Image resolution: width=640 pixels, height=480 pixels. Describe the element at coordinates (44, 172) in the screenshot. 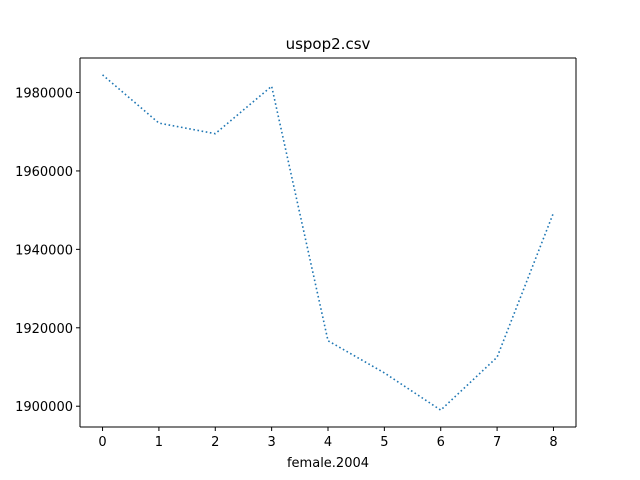

I see `y-tick-label: 1960000` at that location.